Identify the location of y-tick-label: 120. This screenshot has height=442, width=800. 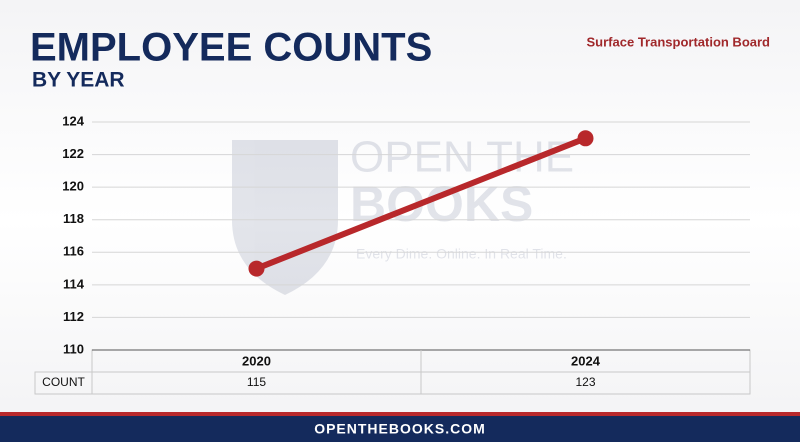
(73, 186).